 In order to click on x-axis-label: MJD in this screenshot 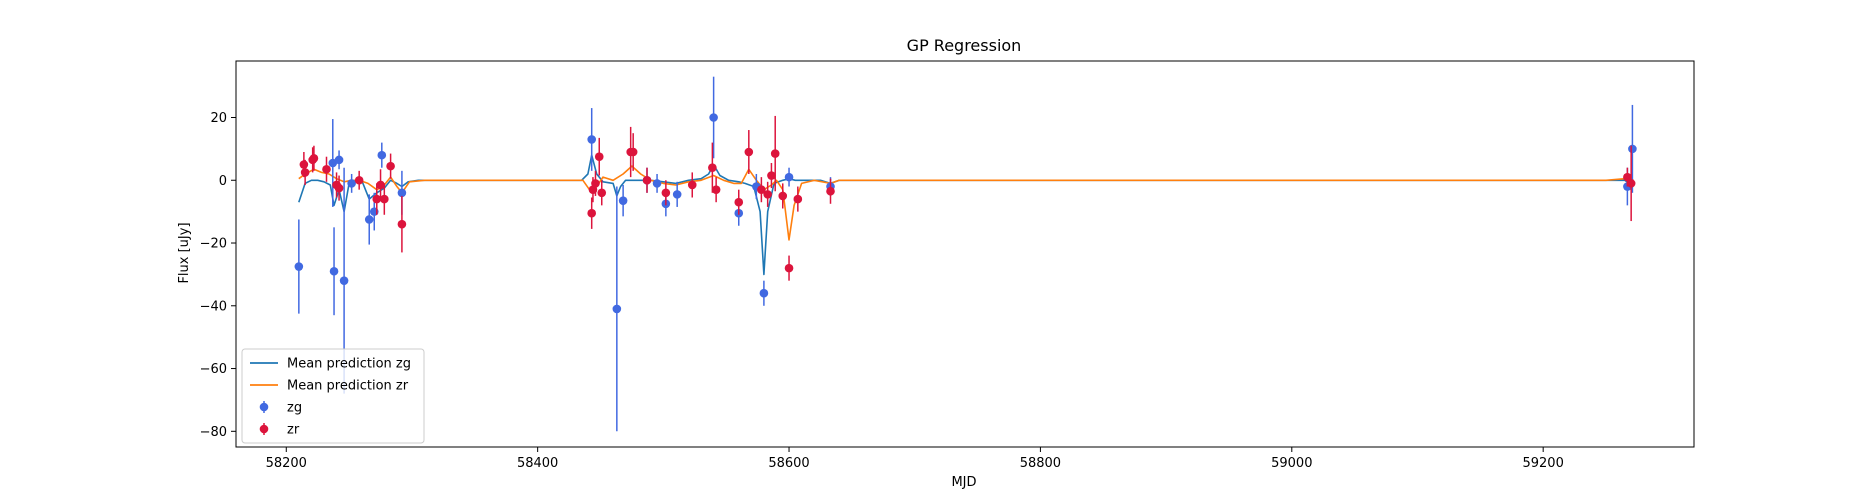, I will do `click(963, 482)`.